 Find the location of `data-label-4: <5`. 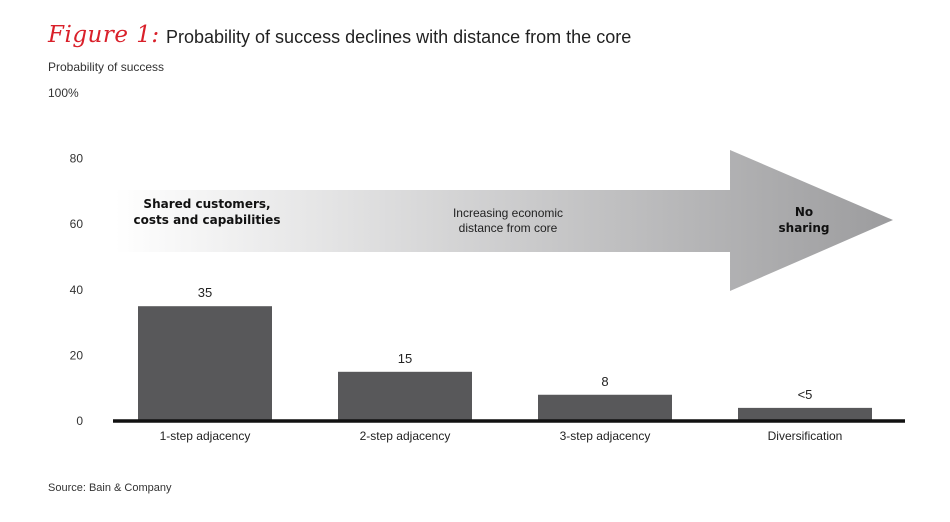

data-label-4: <5 is located at coordinates (805, 394).